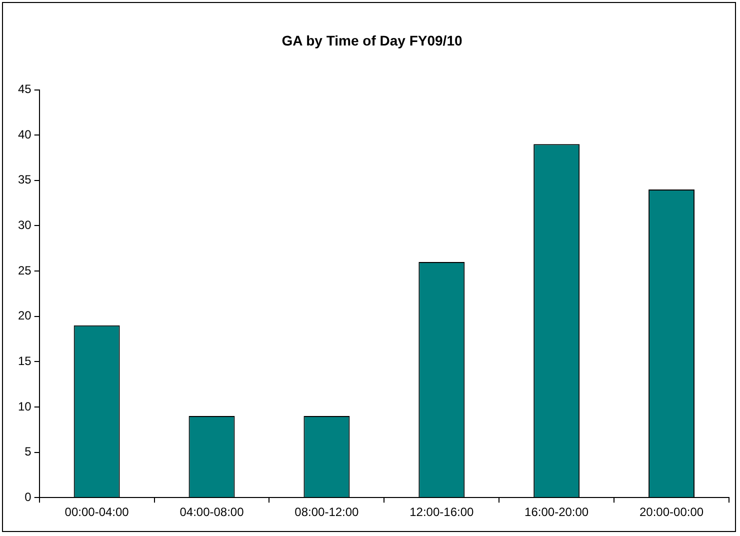 The width and height of the screenshot is (740, 536). I want to click on x-tick-label: 16:00-20:00, so click(556, 512).